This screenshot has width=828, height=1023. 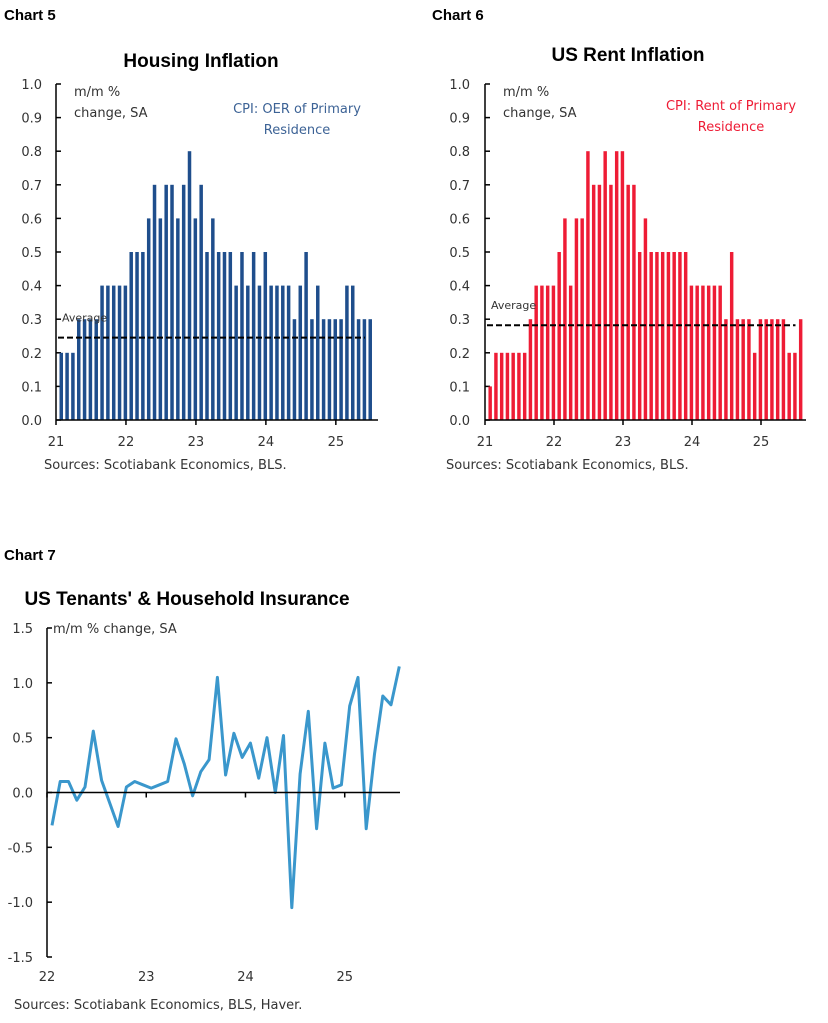 I want to click on average-label: Average, so click(x=513, y=305).